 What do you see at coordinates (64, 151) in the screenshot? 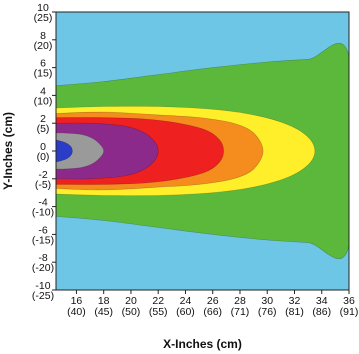
I see `contour-region-blue` at bounding box center [64, 151].